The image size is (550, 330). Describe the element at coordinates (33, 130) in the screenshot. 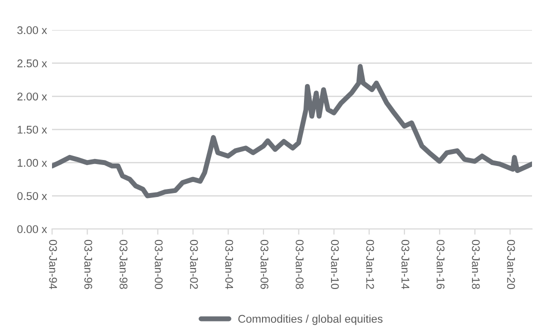

I see `y-tick-label: 1.50 x` at that location.